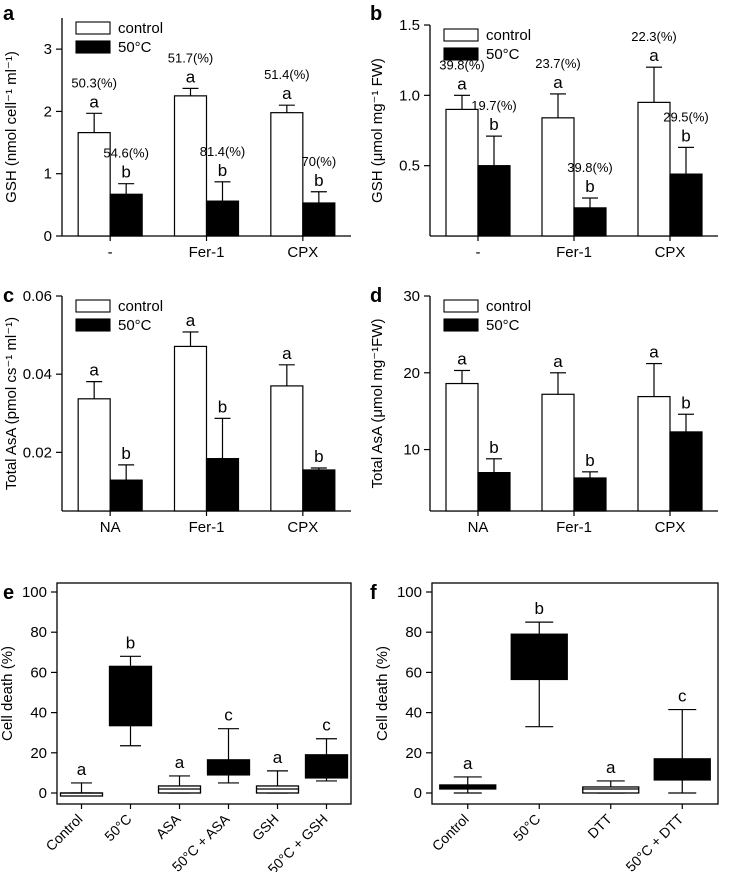 The width and height of the screenshot is (731, 872). Describe the element at coordinates (409, 25) in the screenshot. I see `y-tick-label: 1.5` at that location.